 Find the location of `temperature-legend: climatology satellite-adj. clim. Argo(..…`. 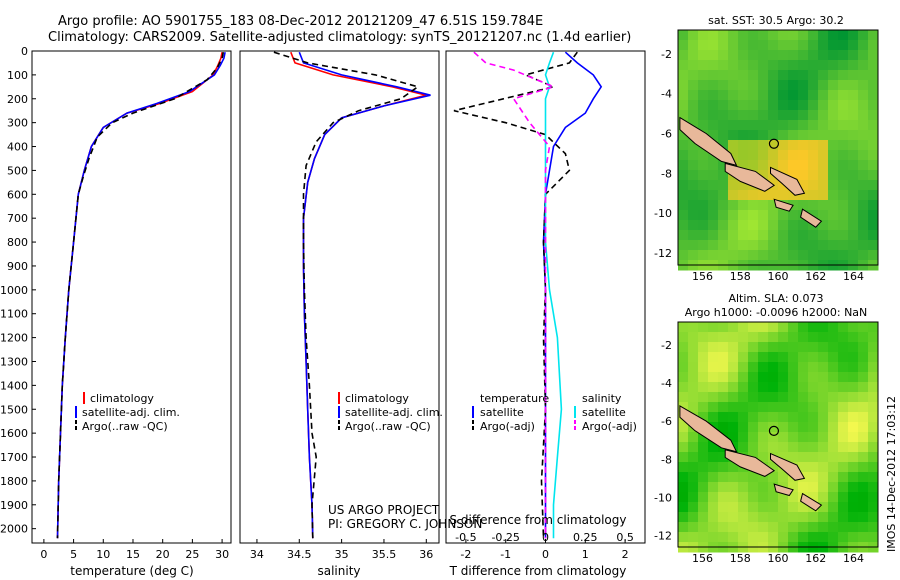

temperature-legend: climatology satellite-adj. clim. Argo(..… is located at coordinates (127, 412).